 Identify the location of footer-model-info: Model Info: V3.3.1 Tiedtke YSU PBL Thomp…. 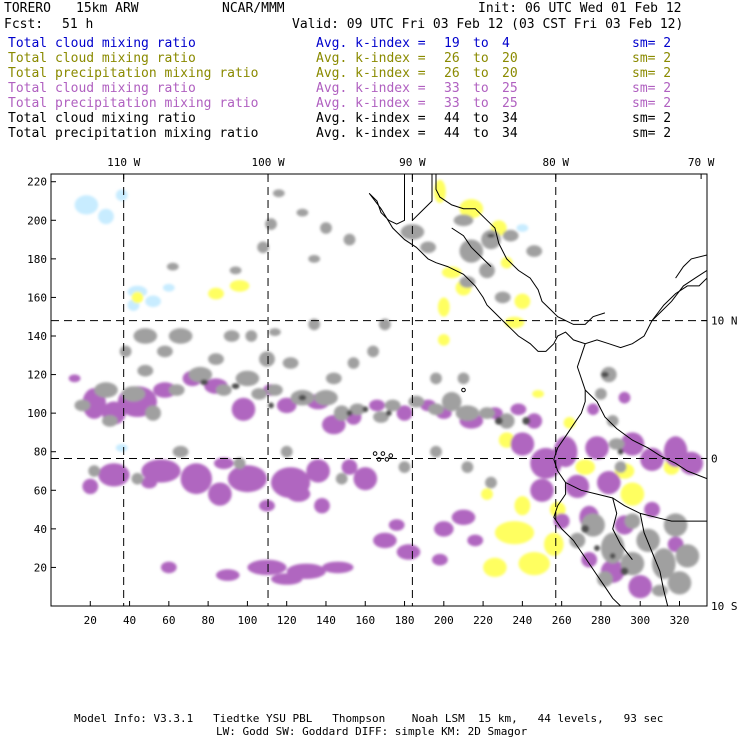
(369, 718).